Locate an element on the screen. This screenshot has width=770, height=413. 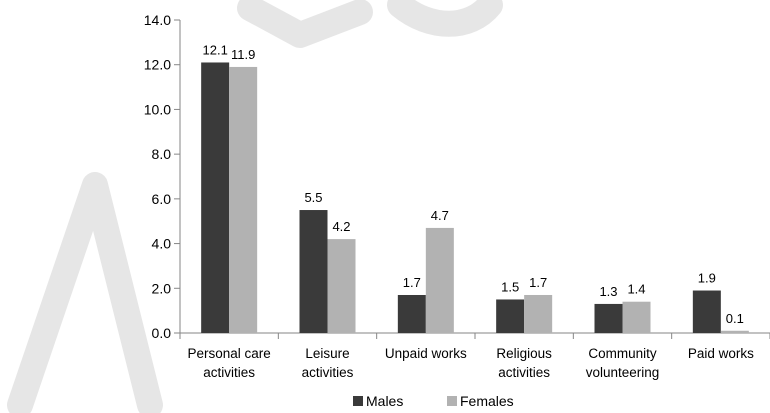
legend-label: Males is located at coordinates (384, 401).